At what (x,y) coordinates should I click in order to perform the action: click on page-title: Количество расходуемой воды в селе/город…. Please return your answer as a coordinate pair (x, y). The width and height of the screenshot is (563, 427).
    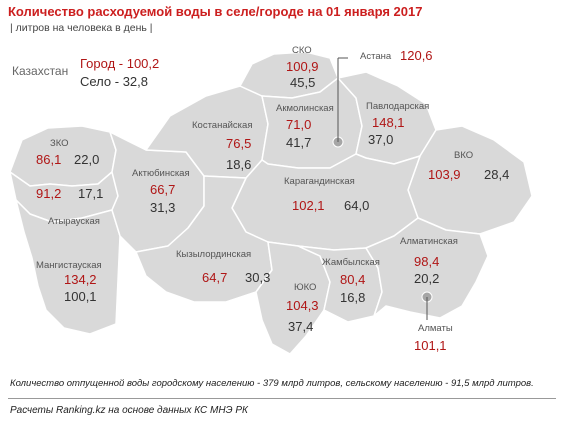
    Looking at the image, I should click on (215, 11).